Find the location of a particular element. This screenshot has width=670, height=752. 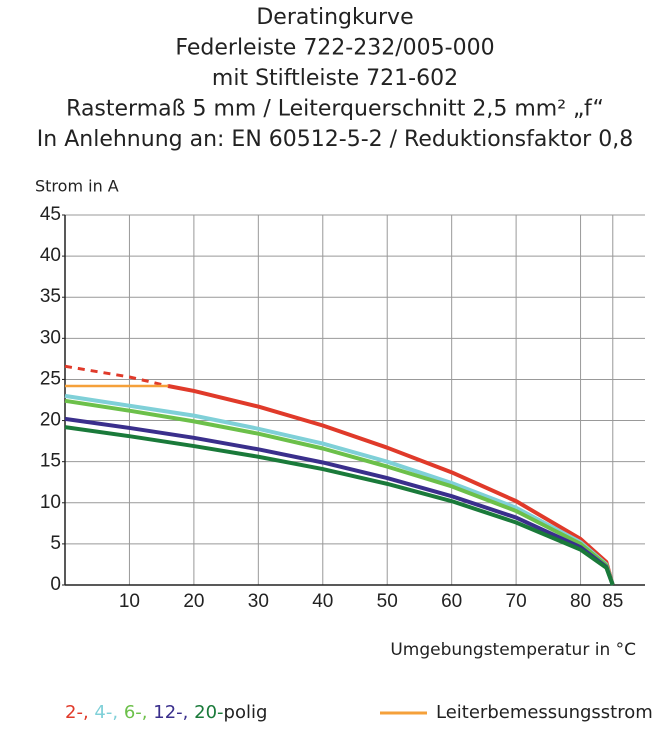

y-tick-label: 20 is located at coordinates (50, 420).